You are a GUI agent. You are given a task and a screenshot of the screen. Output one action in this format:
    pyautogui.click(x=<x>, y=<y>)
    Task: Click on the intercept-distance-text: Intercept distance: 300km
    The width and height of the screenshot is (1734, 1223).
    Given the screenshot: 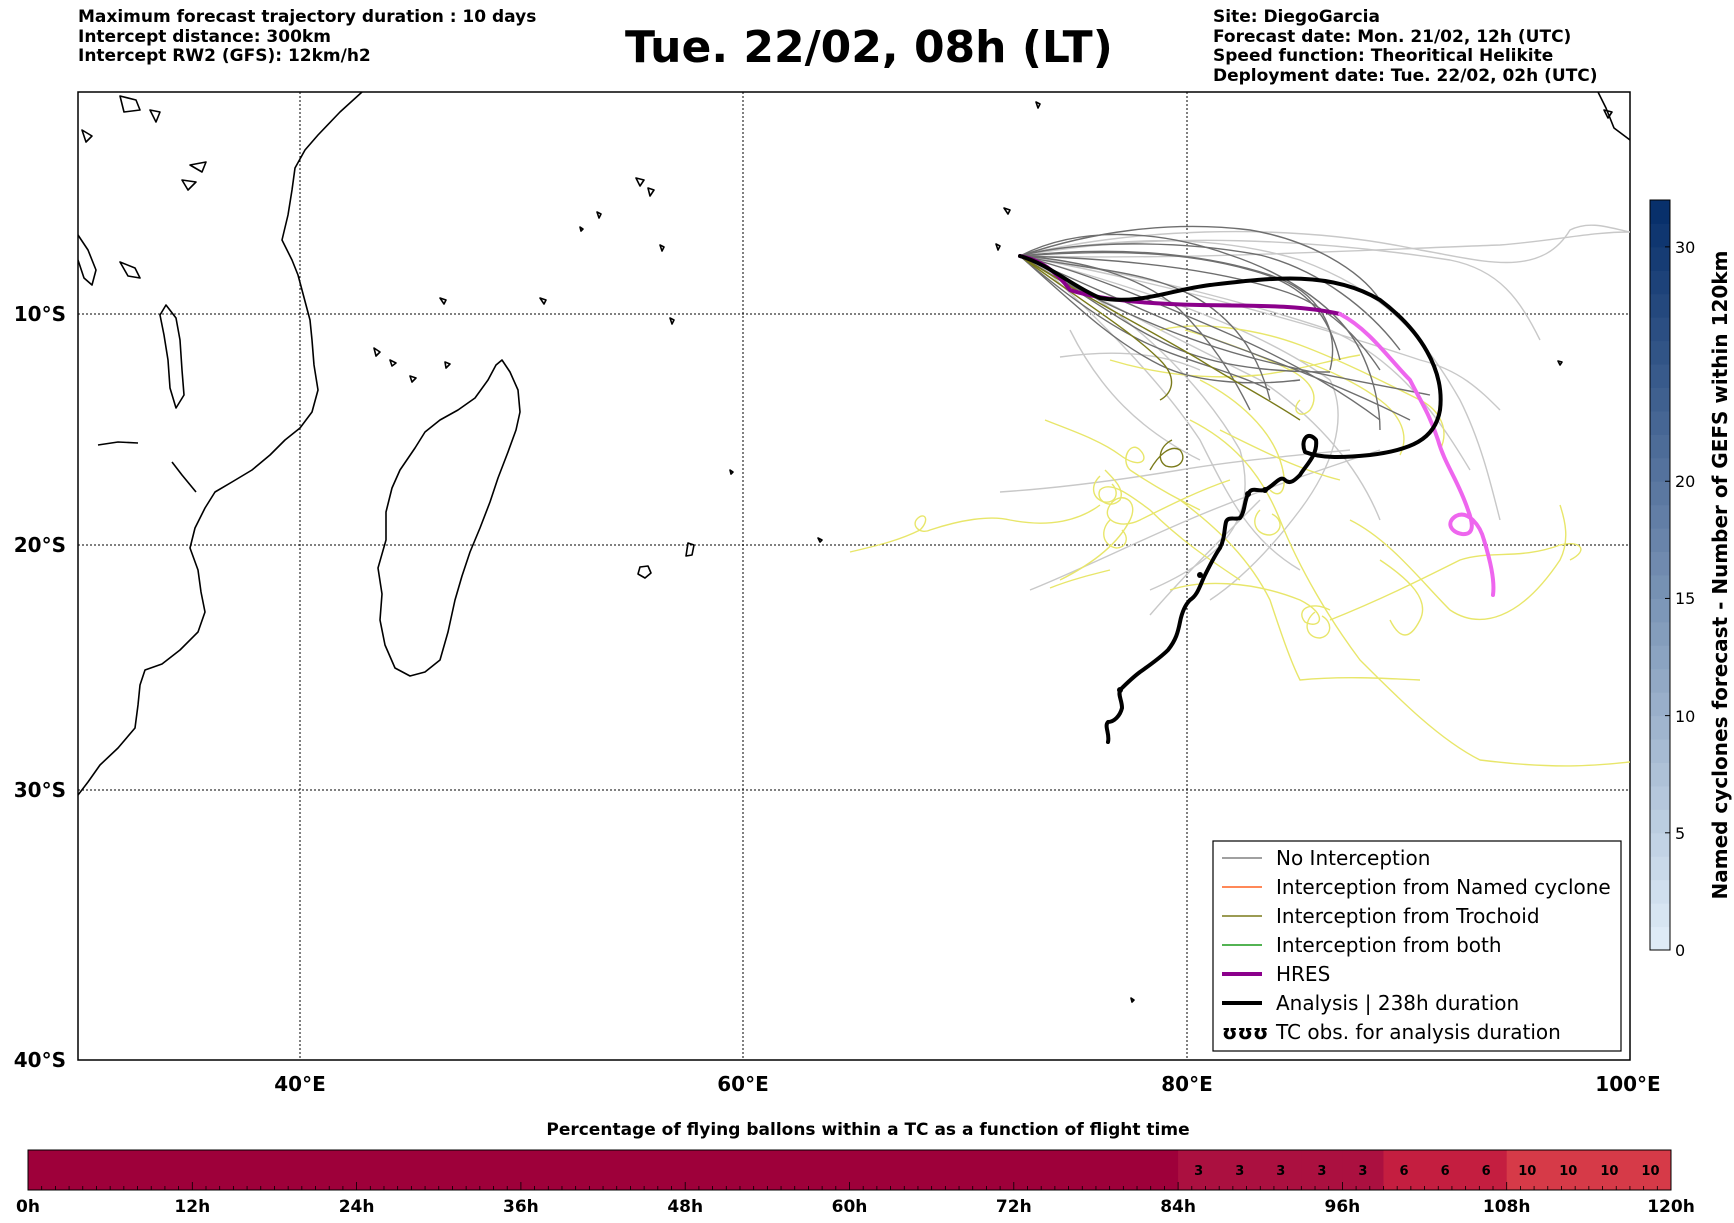 What is the action you would take?
    pyautogui.click(x=204, y=36)
    